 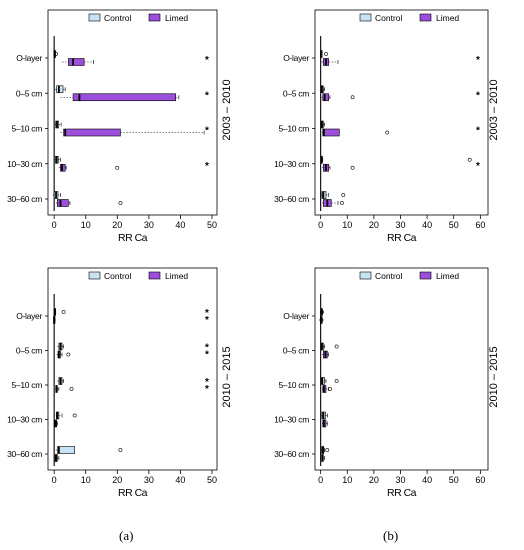 What do you see at coordinates (480, 225) in the screenshot?
I see `x-tick-label: 60` at bounding box center [480, 225].